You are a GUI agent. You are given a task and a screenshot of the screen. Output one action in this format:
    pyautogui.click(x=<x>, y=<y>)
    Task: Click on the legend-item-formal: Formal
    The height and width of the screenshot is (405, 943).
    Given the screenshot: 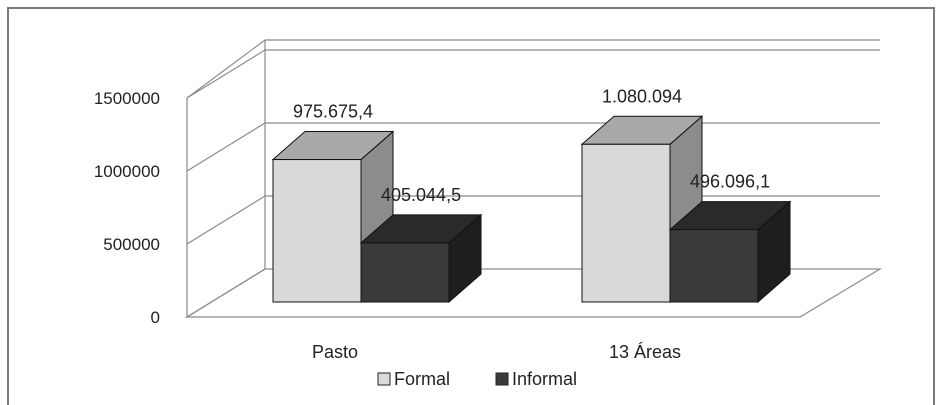 What is the action you would take?
    pyautogui.click(x=413, y=379)
    